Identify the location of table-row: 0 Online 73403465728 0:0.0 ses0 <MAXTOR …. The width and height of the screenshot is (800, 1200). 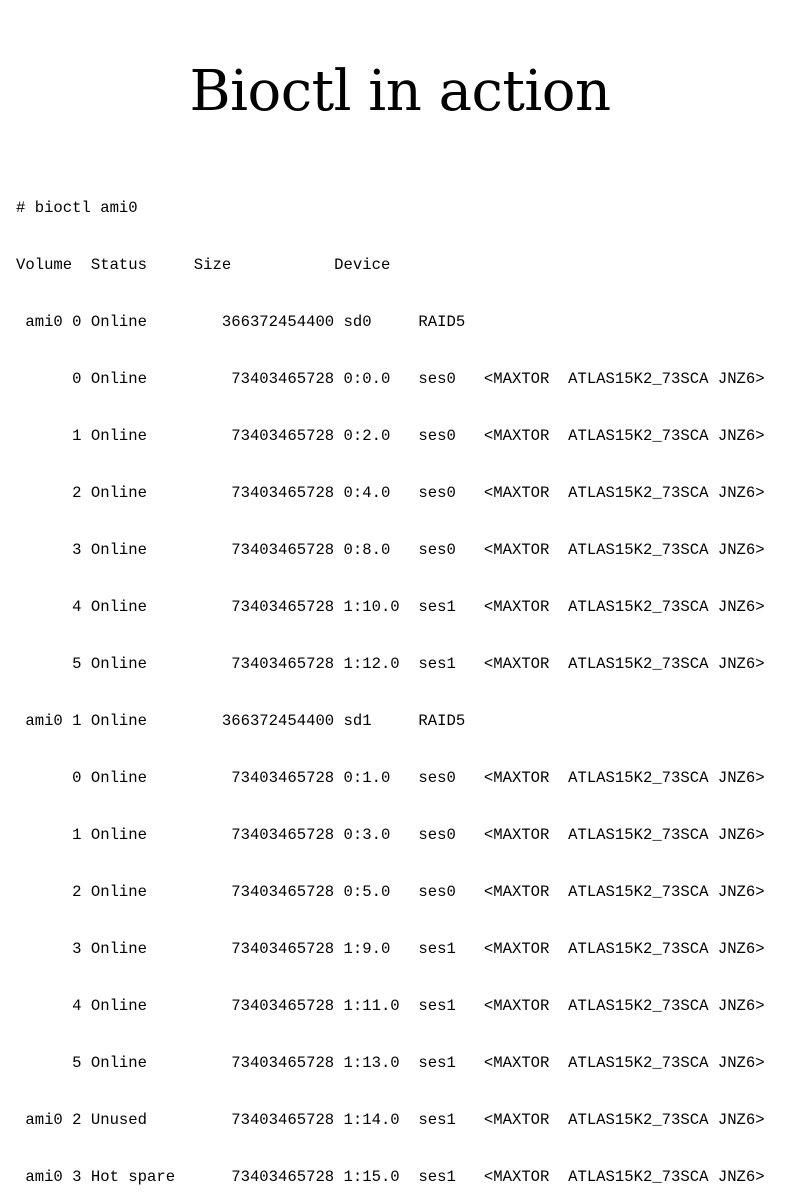
(390, 379).